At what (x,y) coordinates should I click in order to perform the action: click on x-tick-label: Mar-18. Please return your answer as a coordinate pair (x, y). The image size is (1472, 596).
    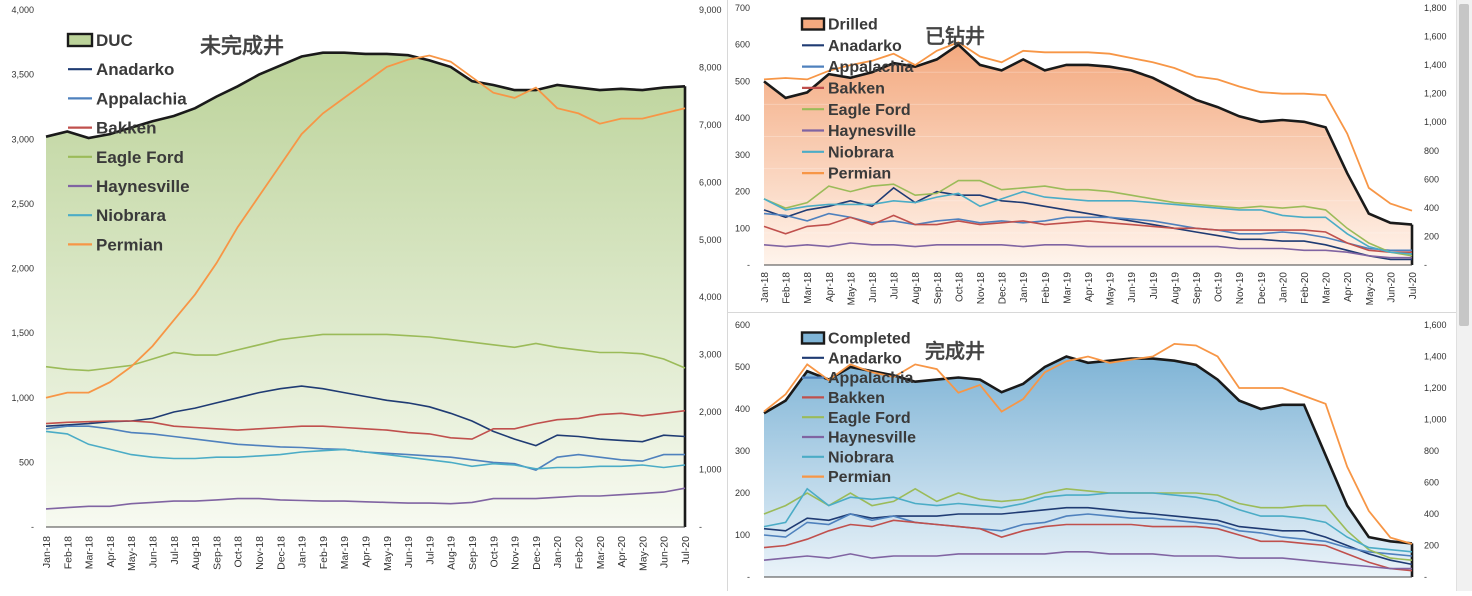
    Looking at the image, I should click on (808, 288).